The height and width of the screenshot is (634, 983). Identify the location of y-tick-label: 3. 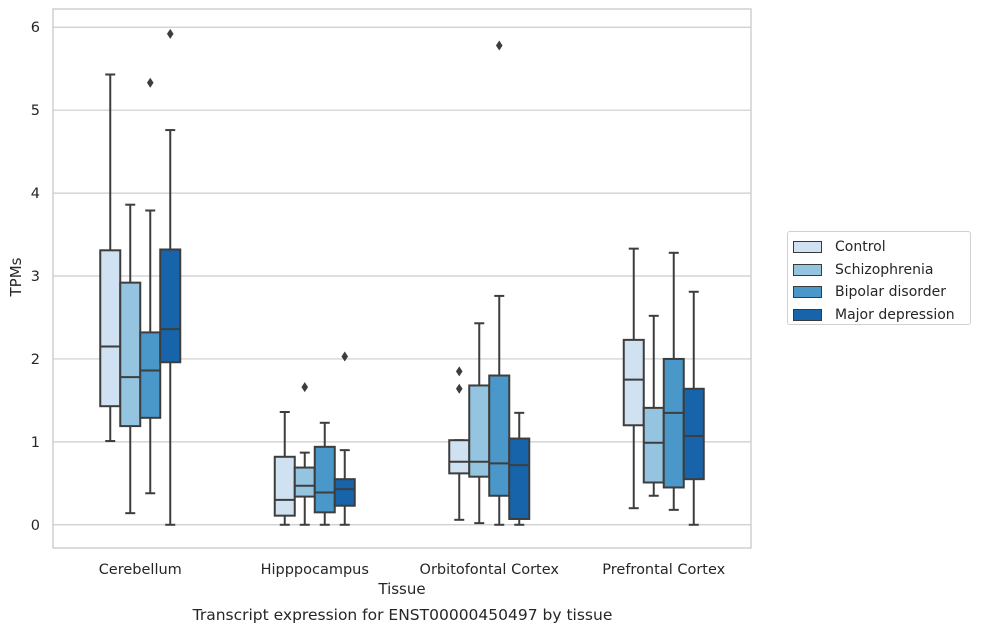
(35, 277).